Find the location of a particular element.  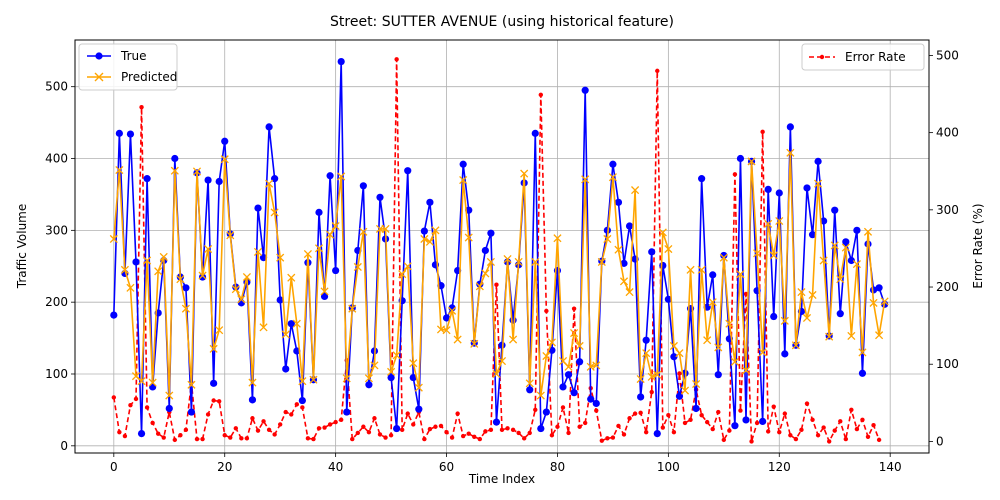

y2-tick-label: 200 is located at coordinates (947, 287).